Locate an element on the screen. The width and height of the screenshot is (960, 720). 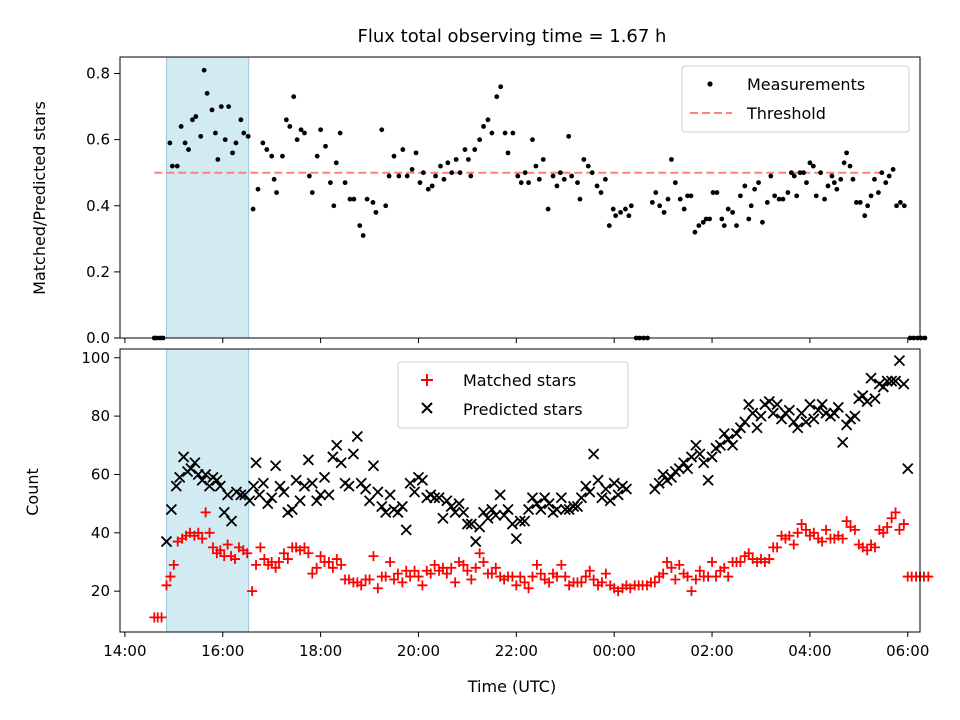
top-y-tick-label: 0.4 is located at coordinates (98, 206).